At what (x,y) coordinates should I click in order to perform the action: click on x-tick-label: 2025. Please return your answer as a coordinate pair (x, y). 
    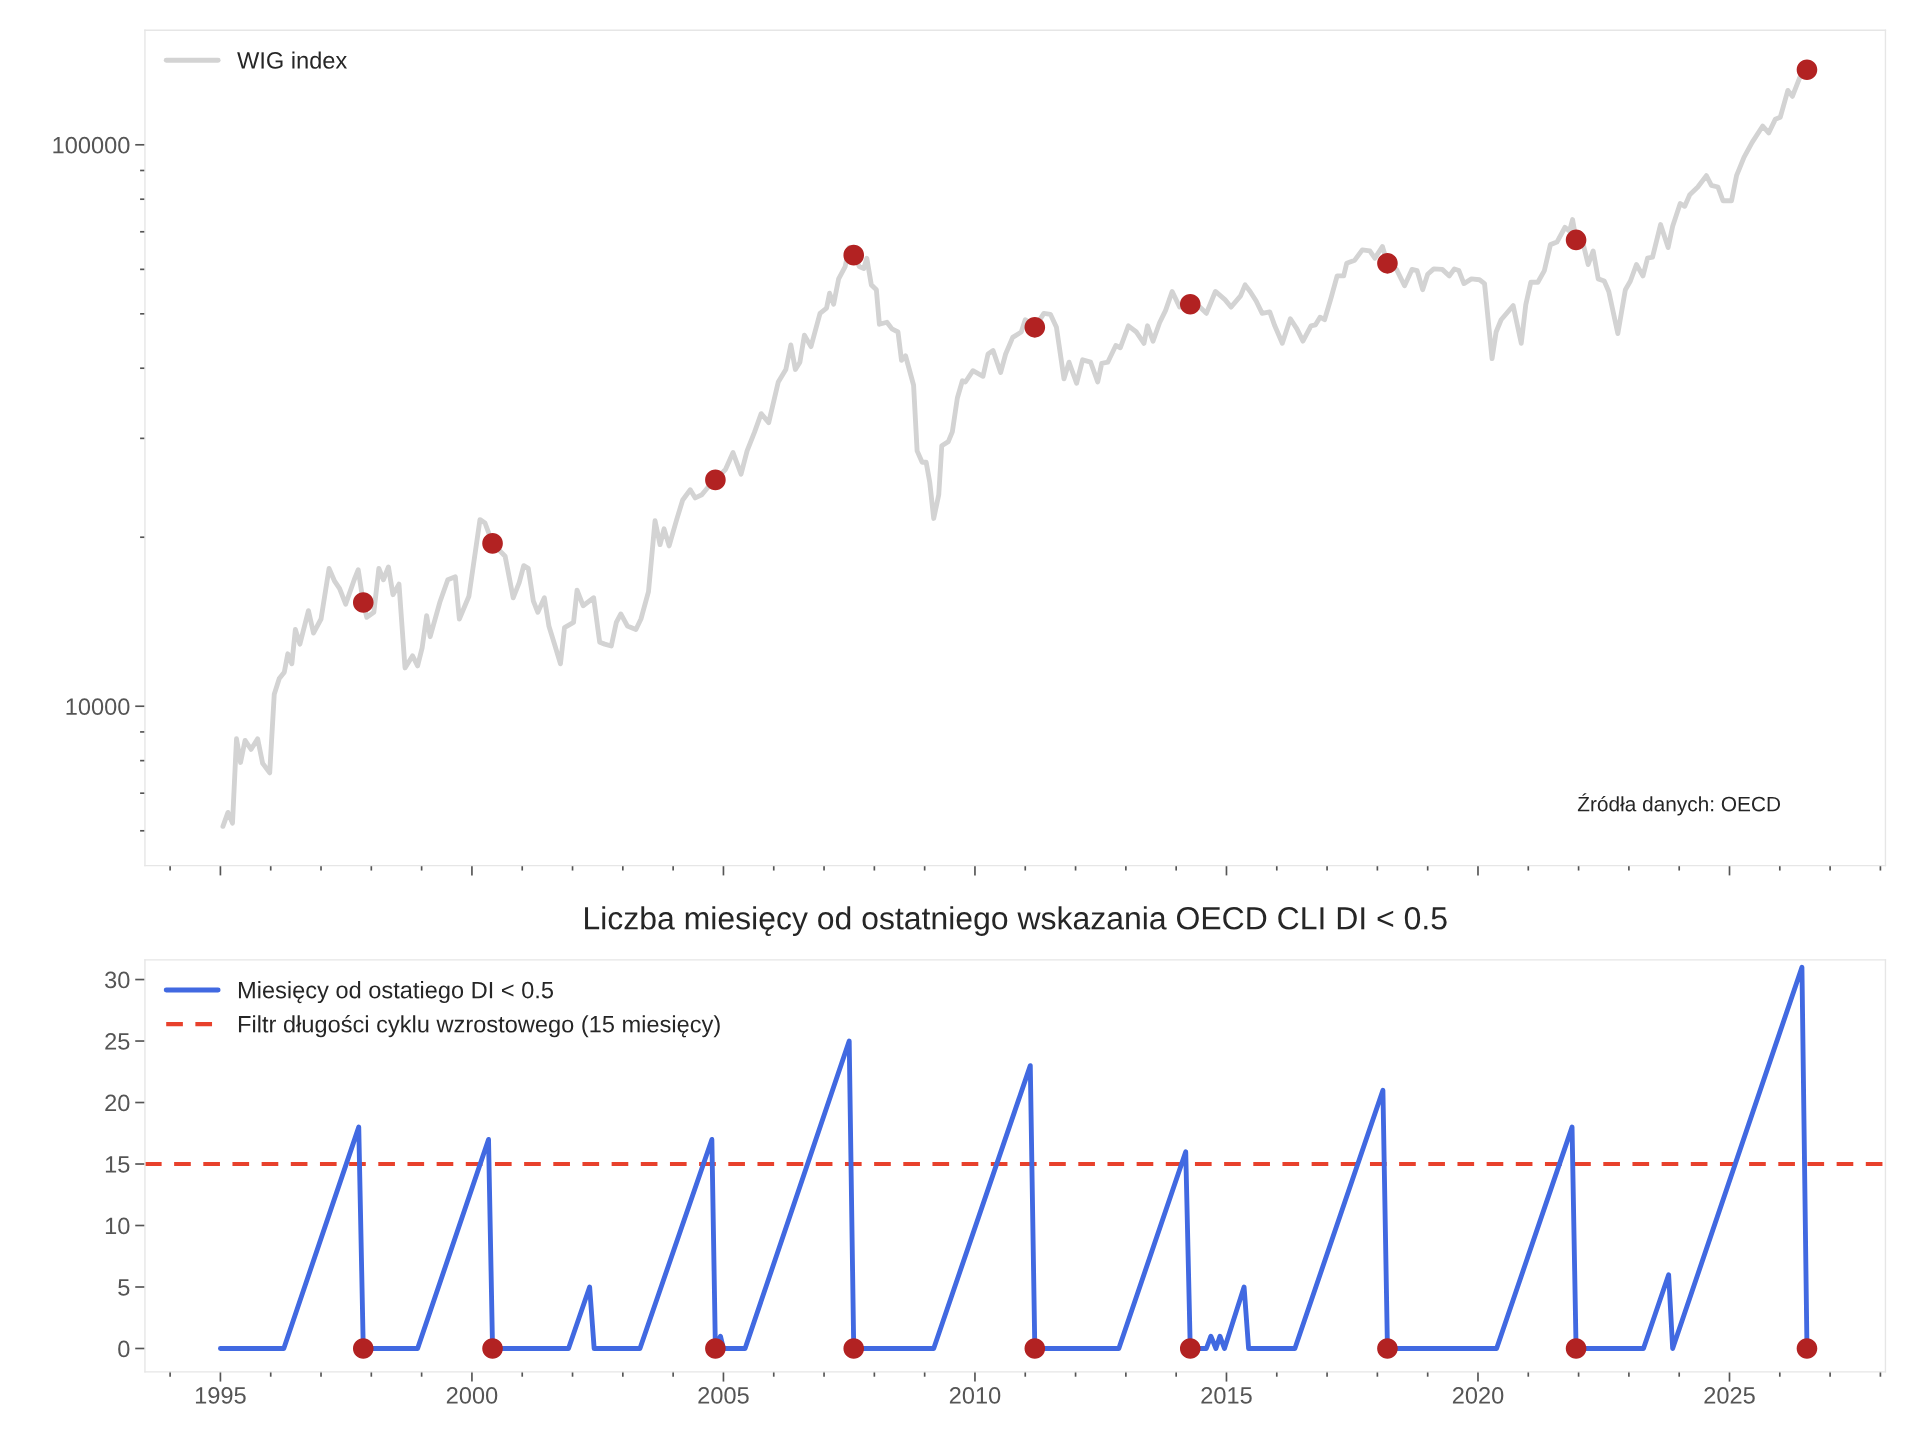
    Looking at the image, I should click on (1729, 1395).